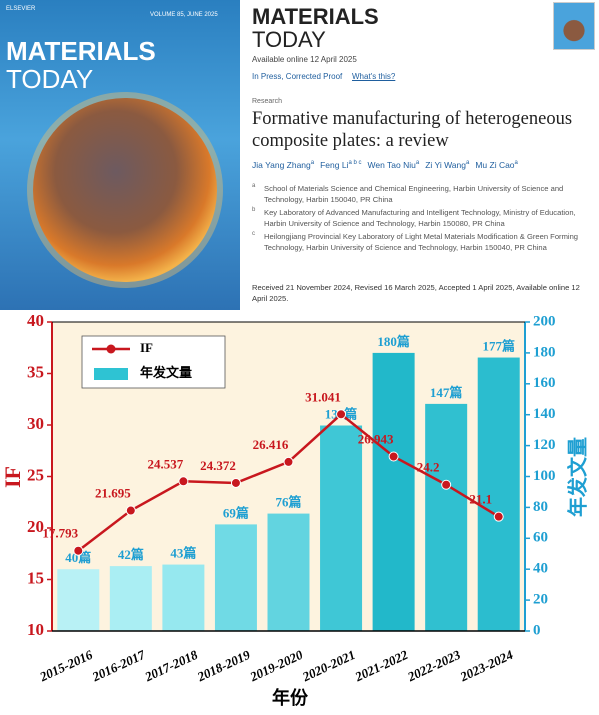 The width and height of the screenshot is (599, 715). Describe the element at coordinates (60, 533) in the screenshot. I see `line-label: 17.793` at that location.